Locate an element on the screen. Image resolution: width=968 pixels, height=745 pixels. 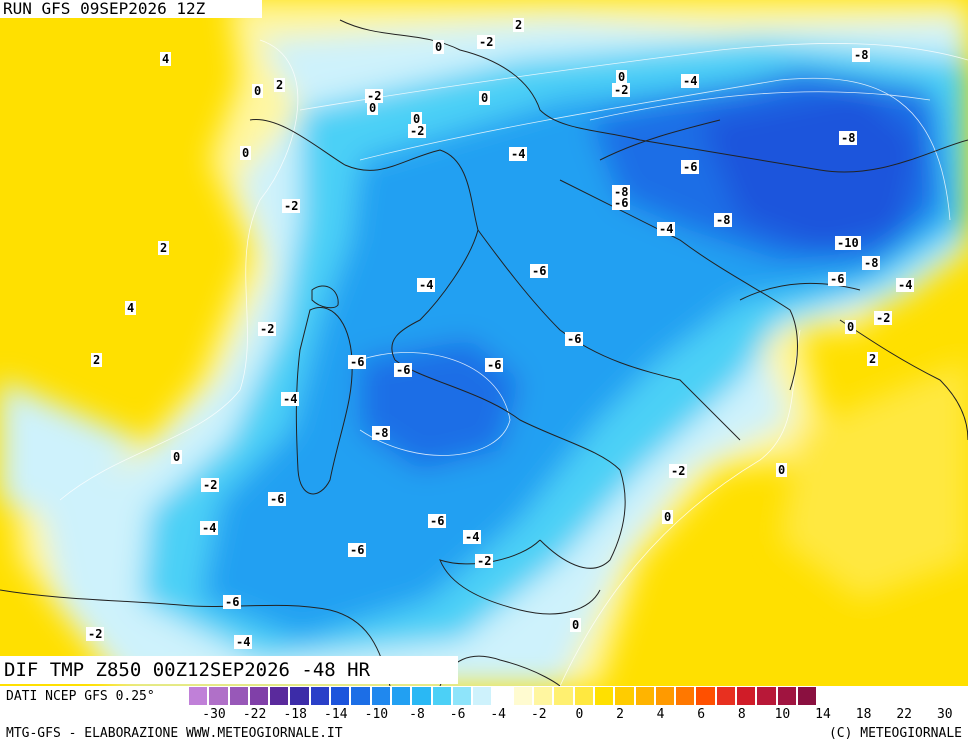
scale-tick-label: 6 is located at coordinates (701, 714).